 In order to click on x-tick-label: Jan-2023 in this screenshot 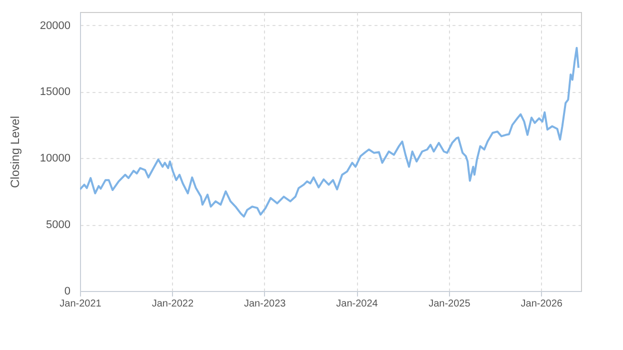, I will do `click(265, 304)`.